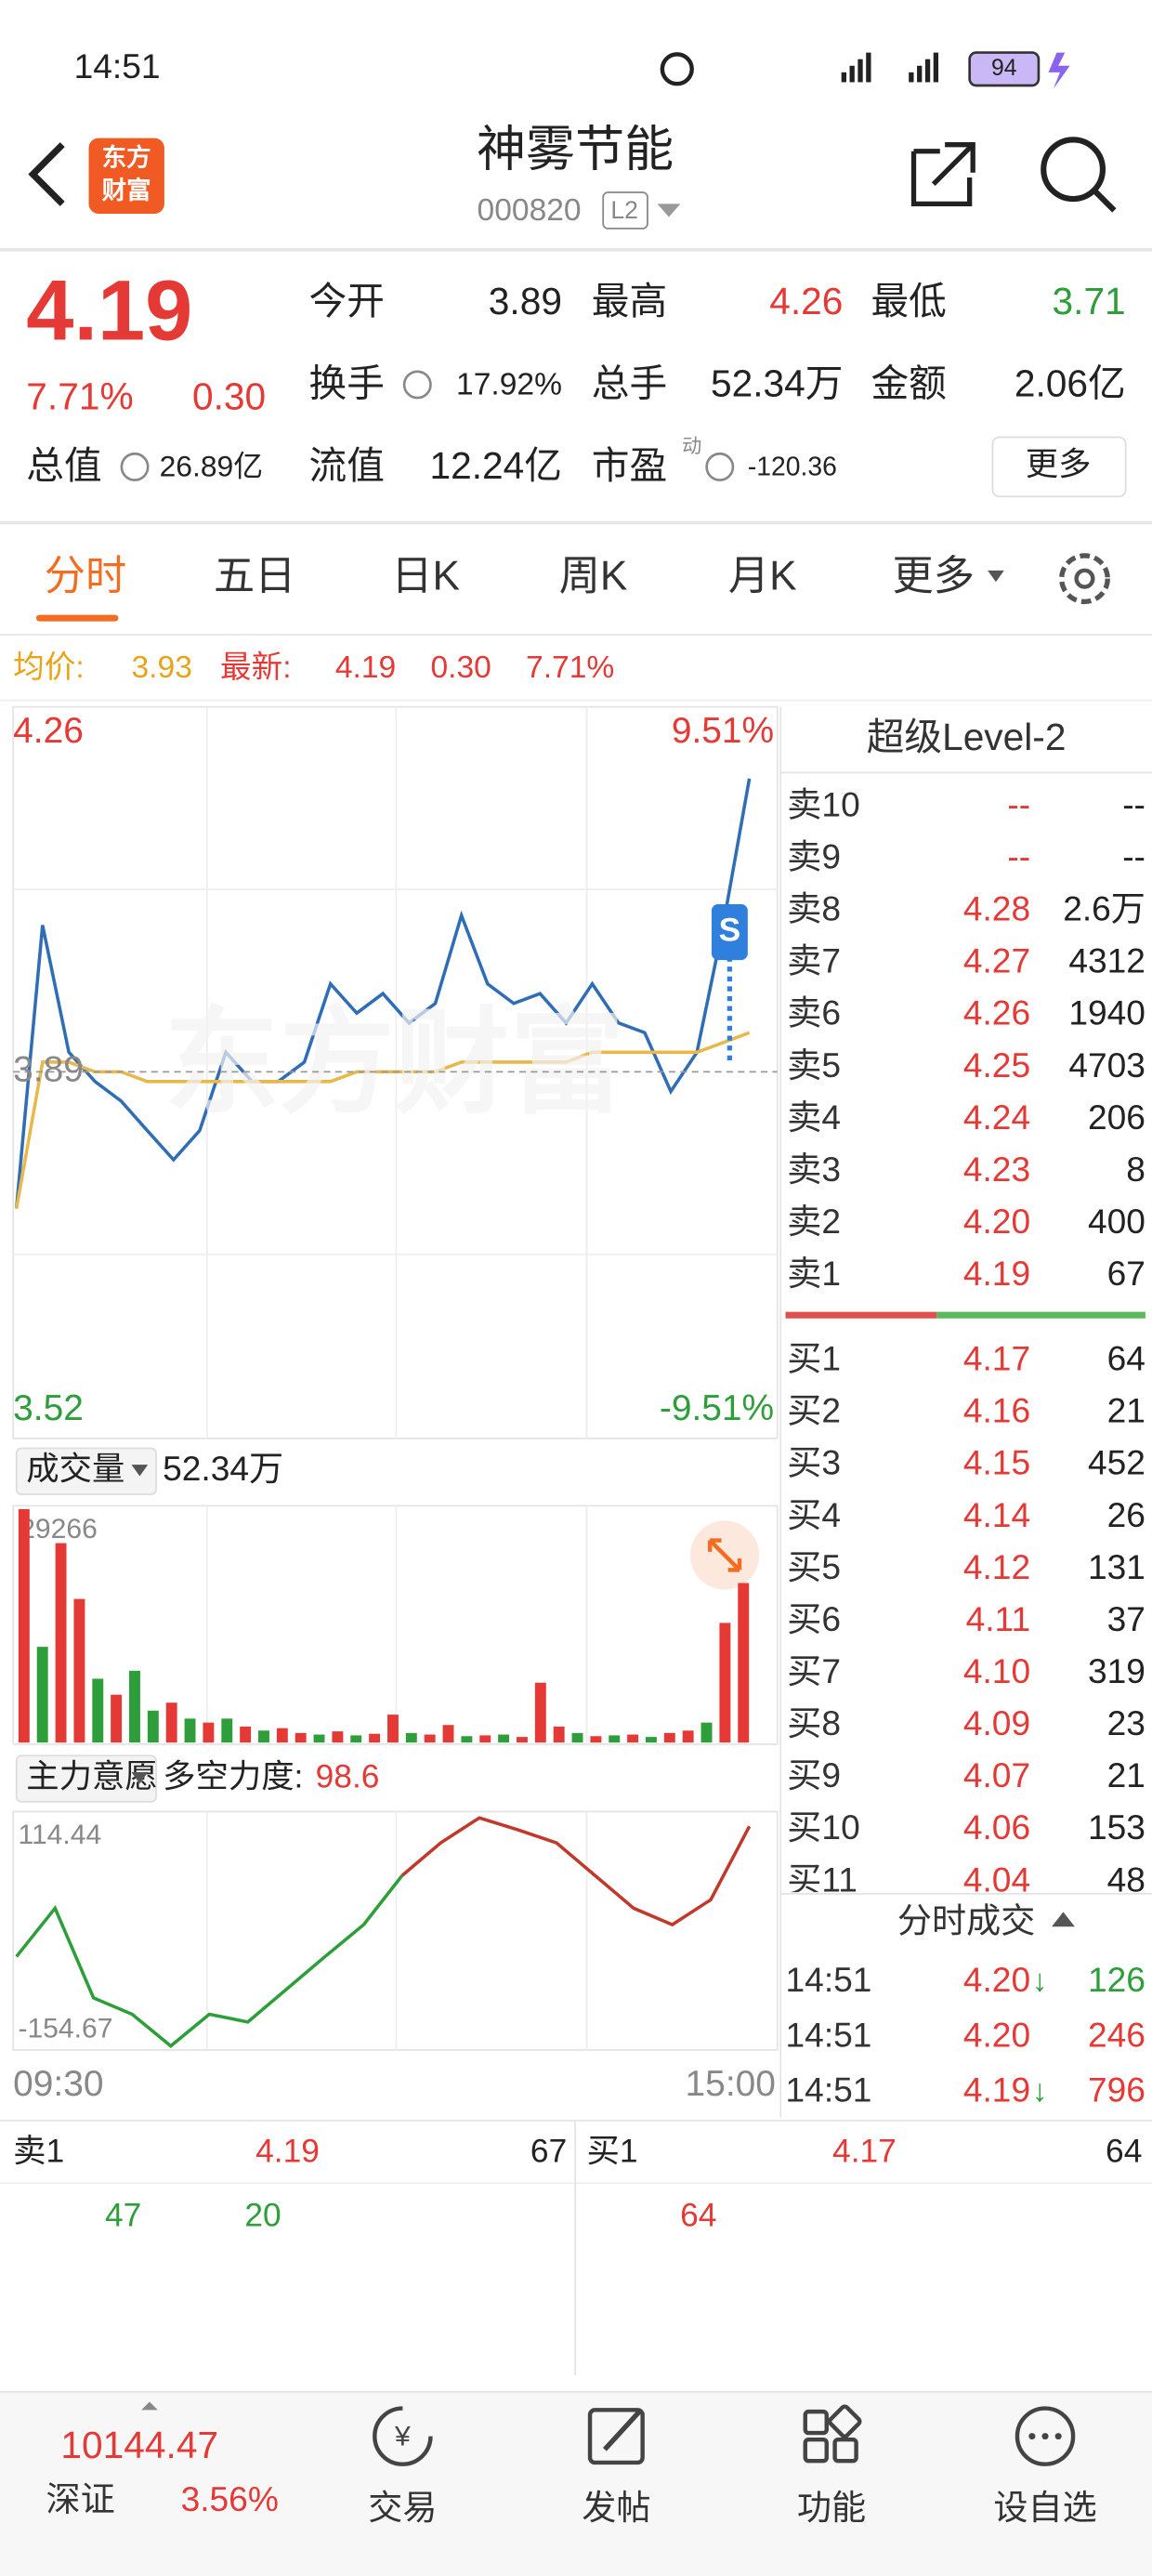  What do you see at coordinates (58, 2084) in the screenshot?
I see `x-tick-label: 09:30` at bounding box center [58, 2084].